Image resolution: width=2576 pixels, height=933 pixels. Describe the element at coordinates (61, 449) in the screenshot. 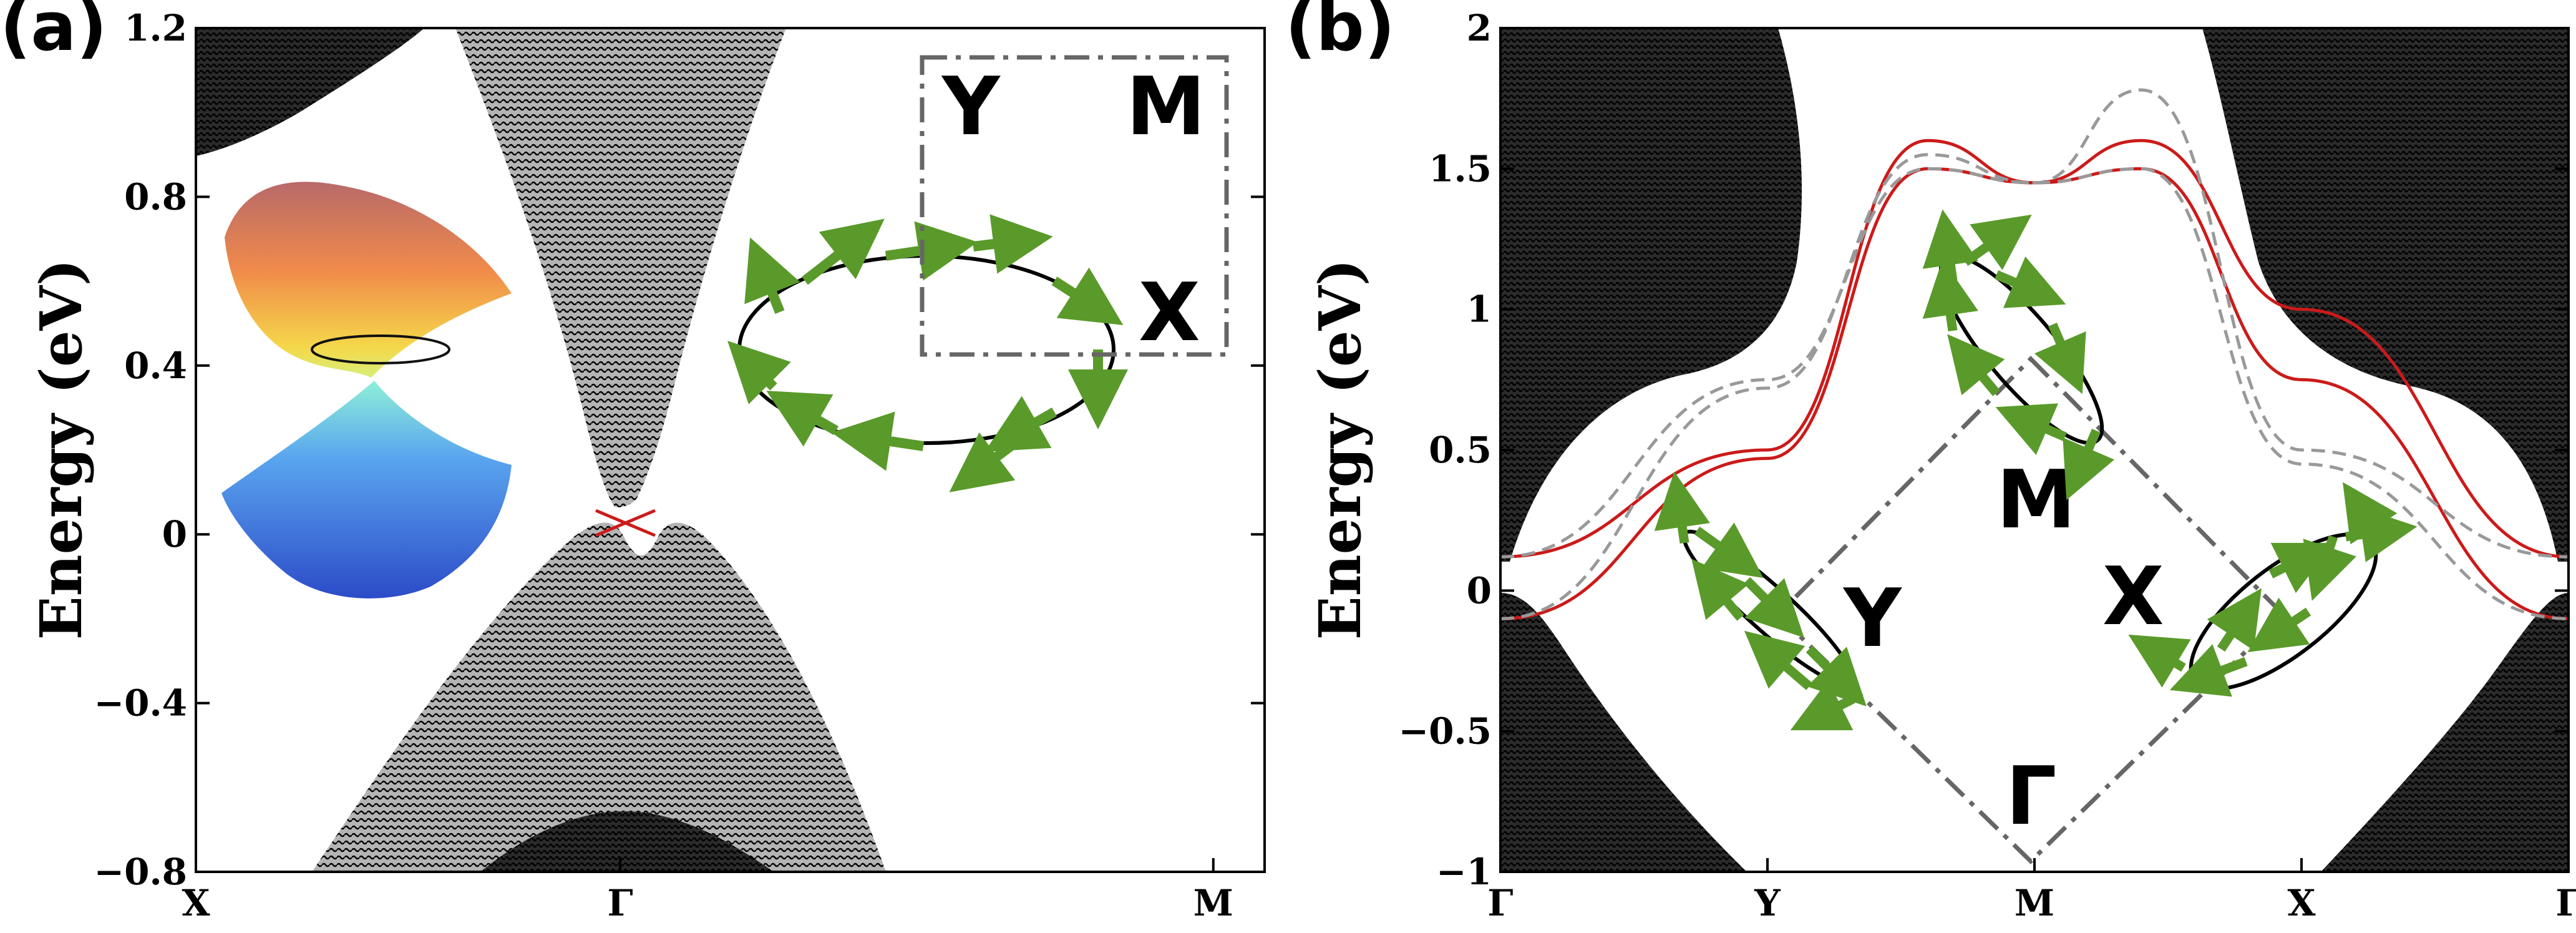

I see `panel-a-ylabel: Energy (eV)` at that location.